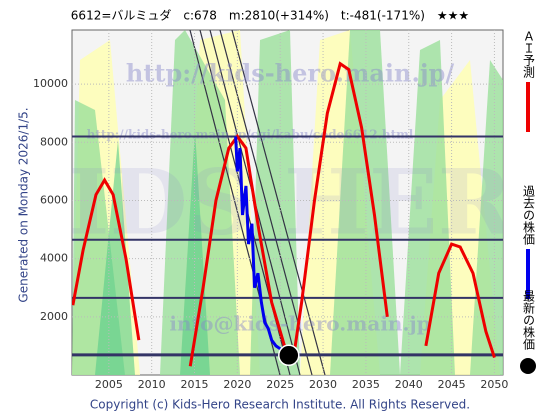 The image size is (560, 420). Describe the element at coordinates (290, 73) in the screenshot. I see `watermark: http://kids-hero.main.jp/` at that location.